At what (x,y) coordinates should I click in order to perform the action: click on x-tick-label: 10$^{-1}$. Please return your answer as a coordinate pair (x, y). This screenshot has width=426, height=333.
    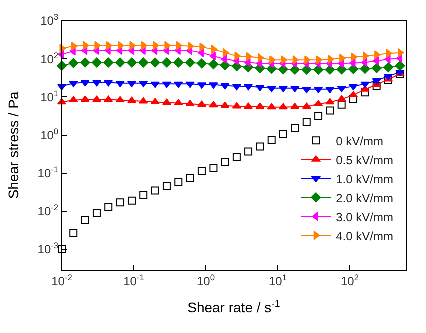
    Looking at the image, I should click on (134, 280).